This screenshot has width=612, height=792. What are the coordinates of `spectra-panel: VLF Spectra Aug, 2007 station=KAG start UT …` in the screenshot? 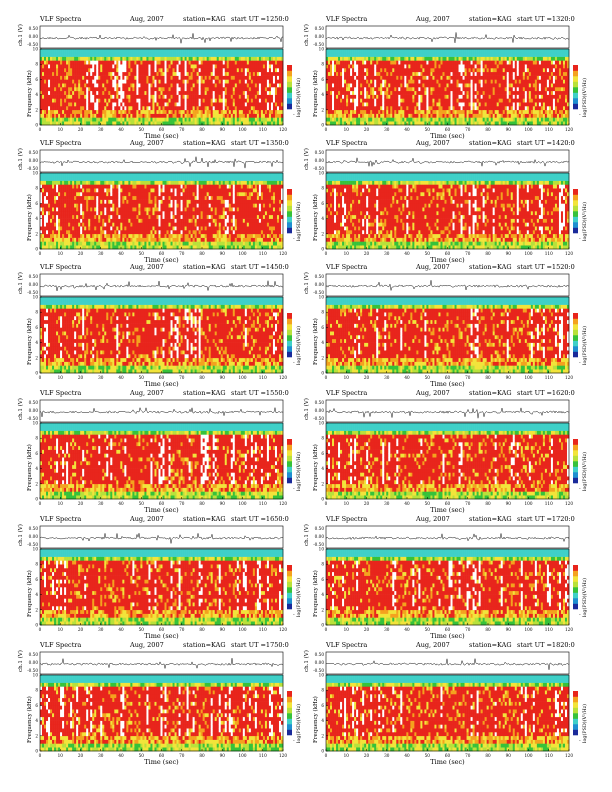 It's located at (159, 201).